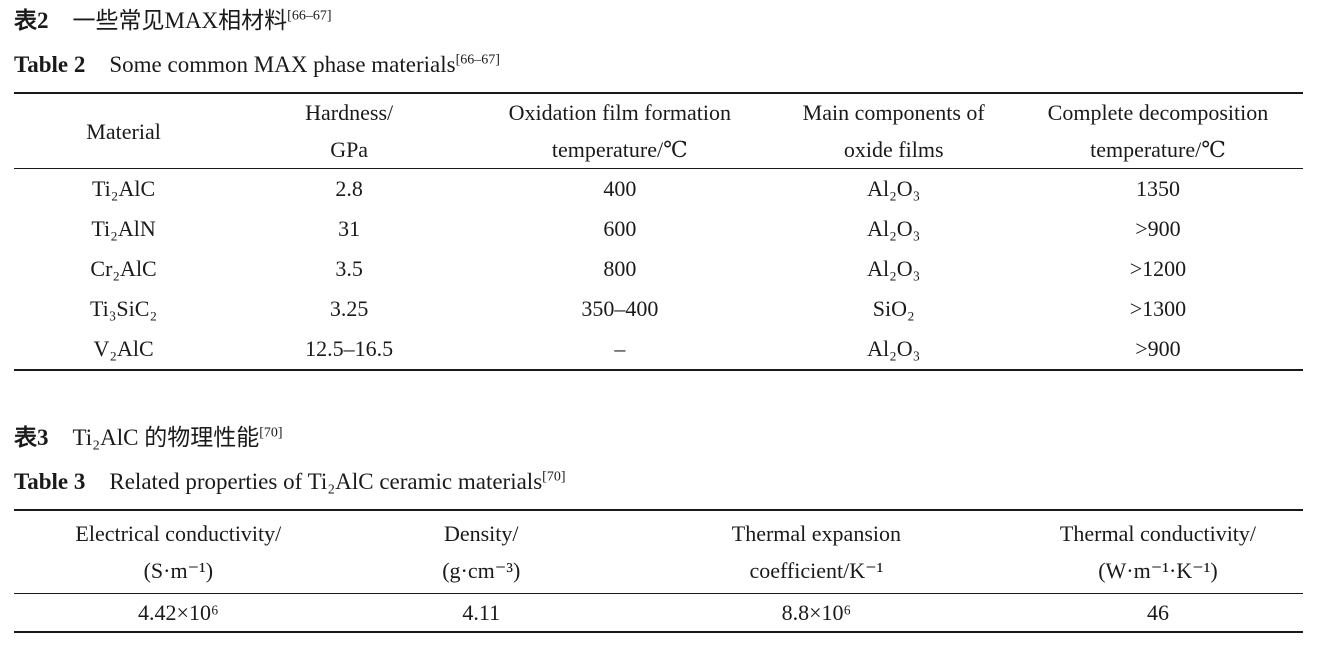 This screenshot has width=1317, height=645. Describe the element at coordinates (349, 348) in the screenshot. I see `table2-cell: 12.5–16.5` at that location.